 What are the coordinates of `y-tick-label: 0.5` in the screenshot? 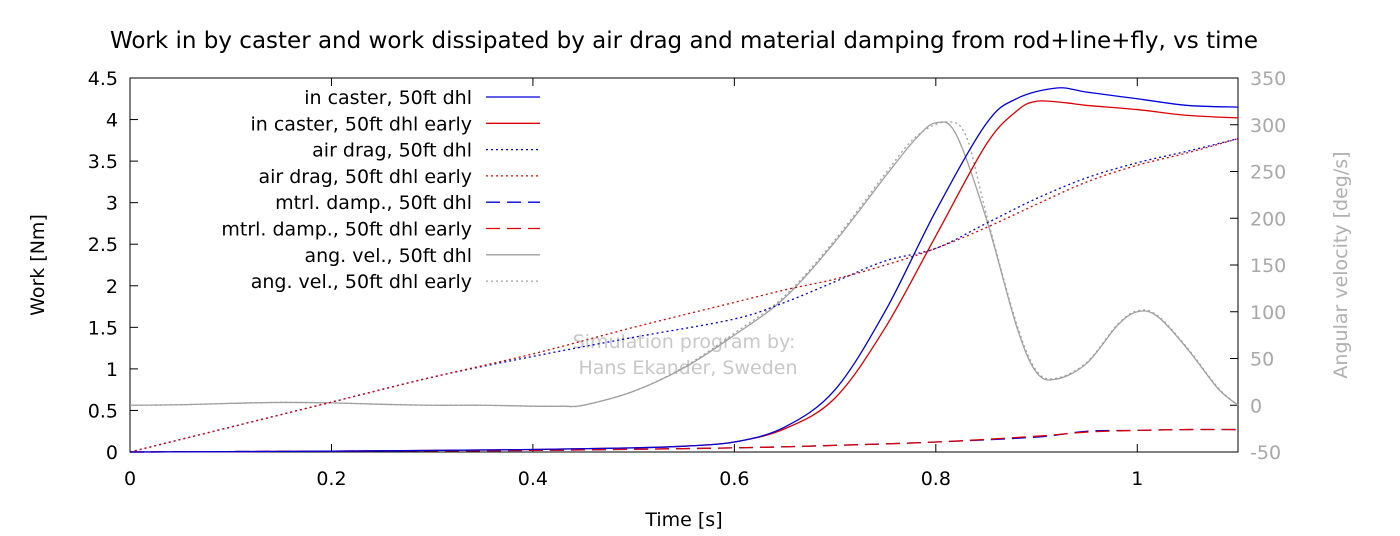 It's located at (103, 411).